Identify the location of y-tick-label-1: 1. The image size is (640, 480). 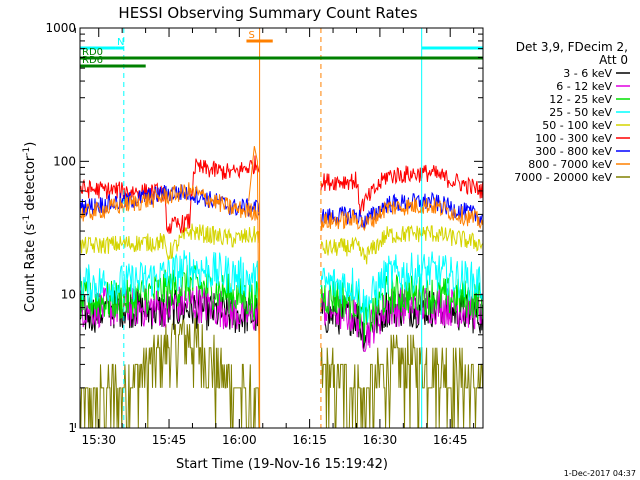
(72, 428).